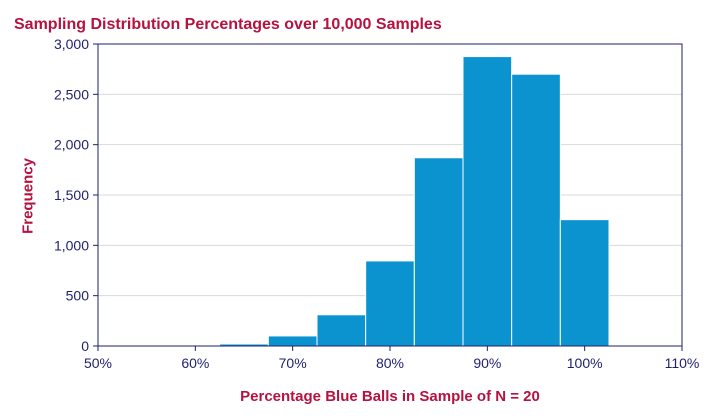 This screenshot has height=420, width=720. Describe the element at coordinates (487, 363) in the screenshot. I see `x-tick-label: 90%` at that location.